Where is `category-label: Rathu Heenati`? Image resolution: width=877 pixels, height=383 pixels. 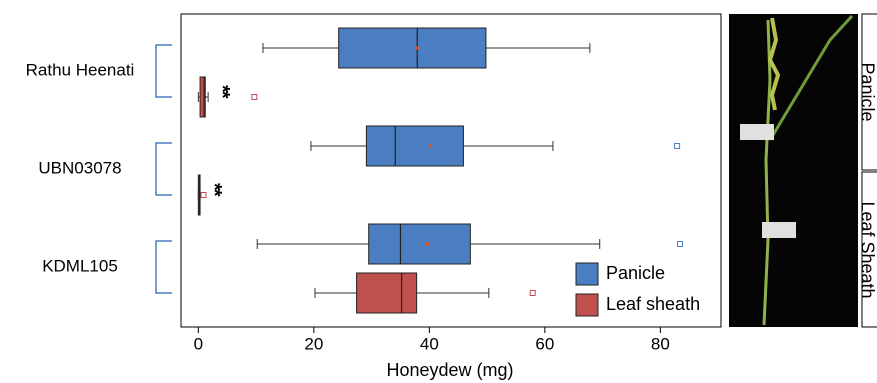
category-label: Rathu Heenati is located at coordinates (80, 69).